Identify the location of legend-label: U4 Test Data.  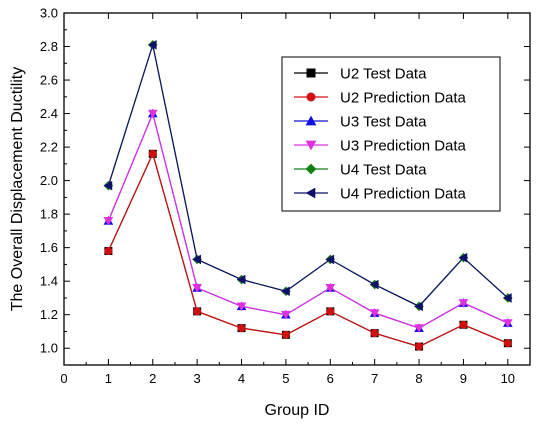
(383, 170).